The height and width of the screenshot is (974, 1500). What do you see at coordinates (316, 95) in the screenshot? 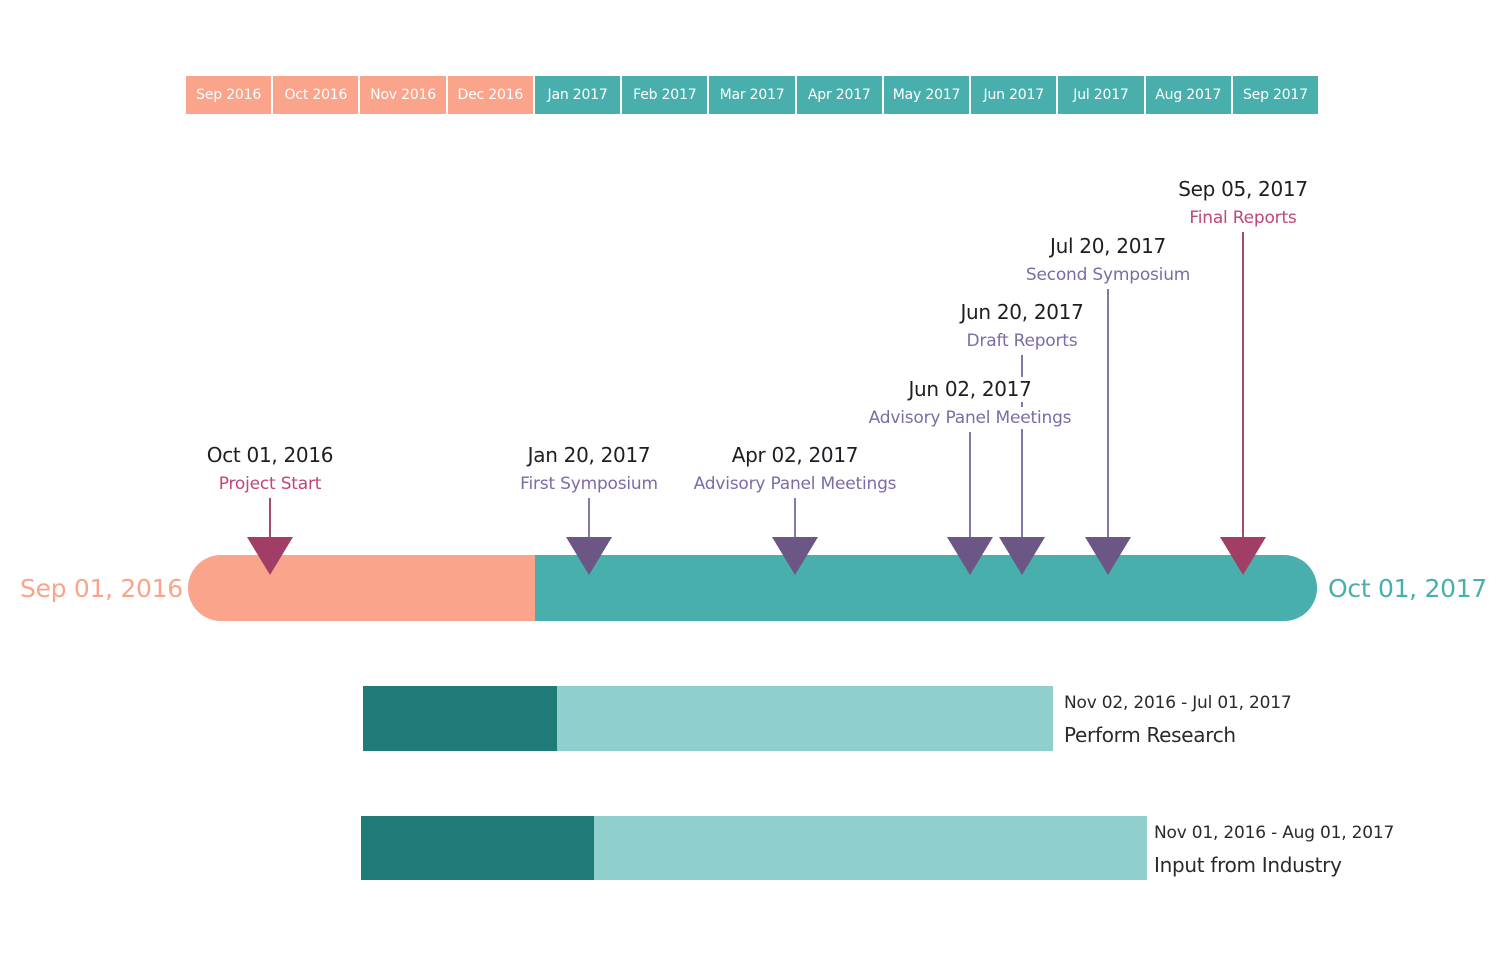
I see `month-cell-oct-2016: Oct 2016` at bounding box center [316, 95].